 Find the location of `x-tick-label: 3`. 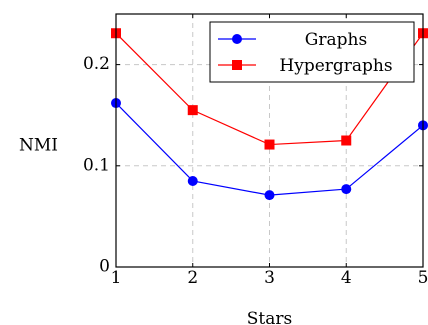

x-tick-label: 3 is located at coordinates (269, 278).